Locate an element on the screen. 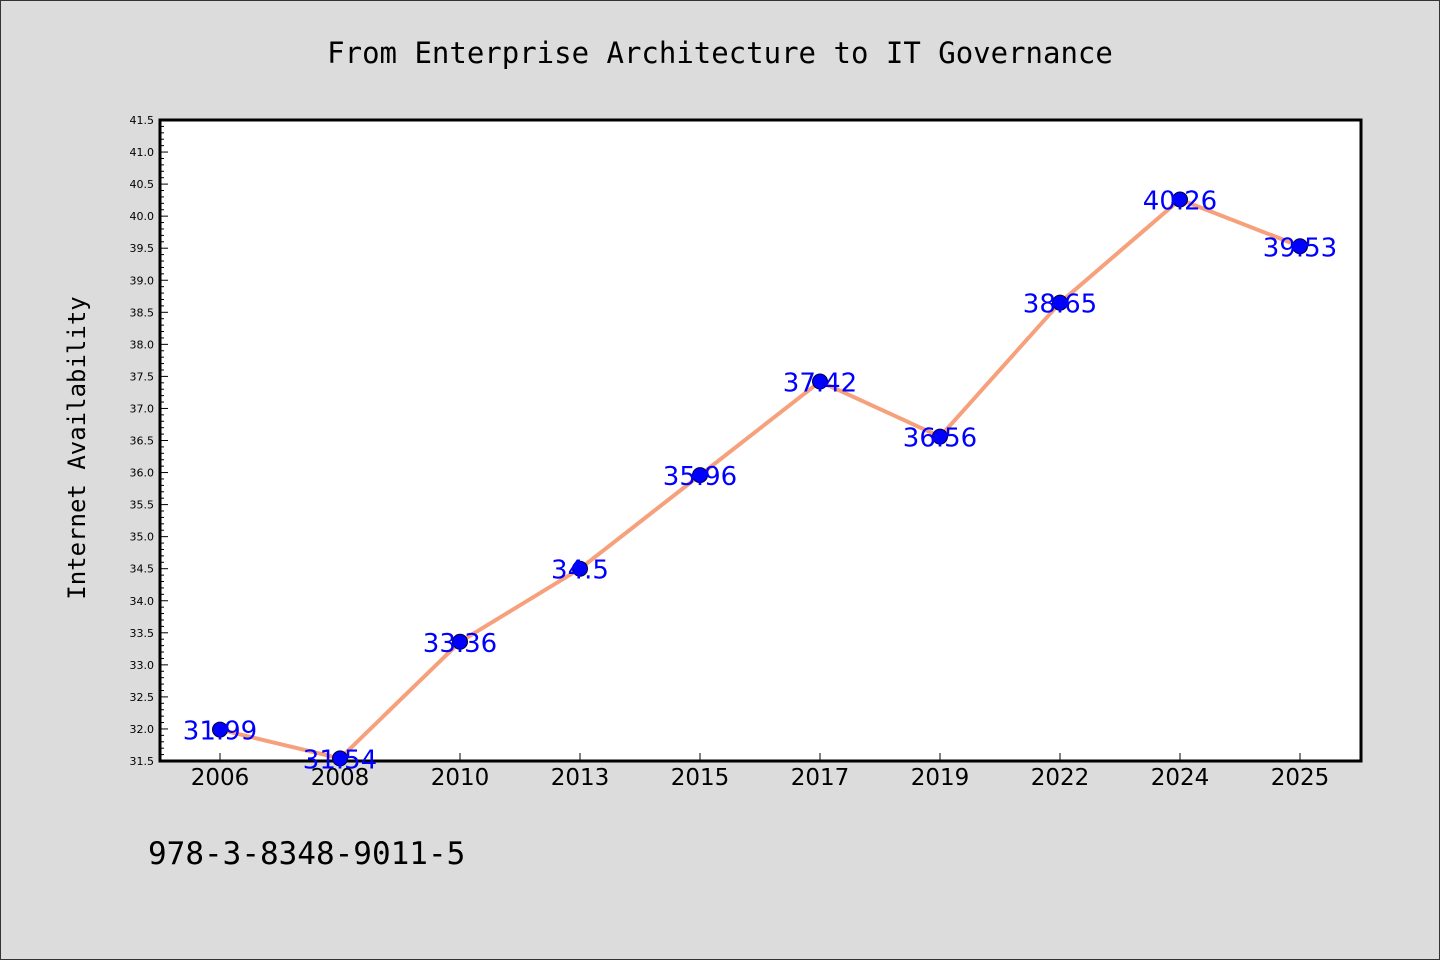  x-tick-label: 2010 is located at coordinates (460, 778).